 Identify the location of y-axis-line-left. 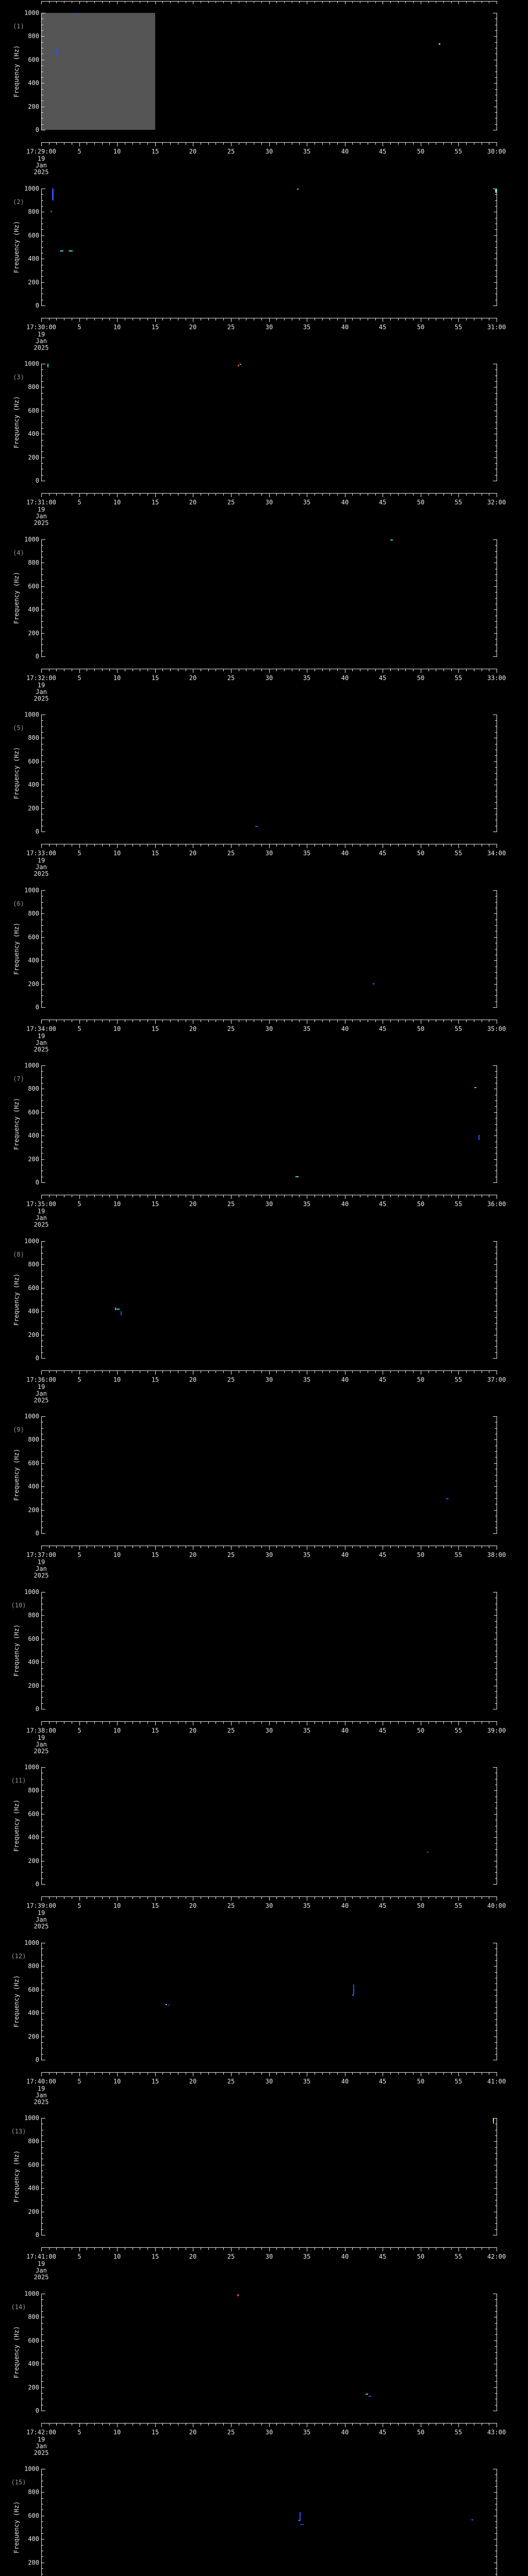
(41, 1300).